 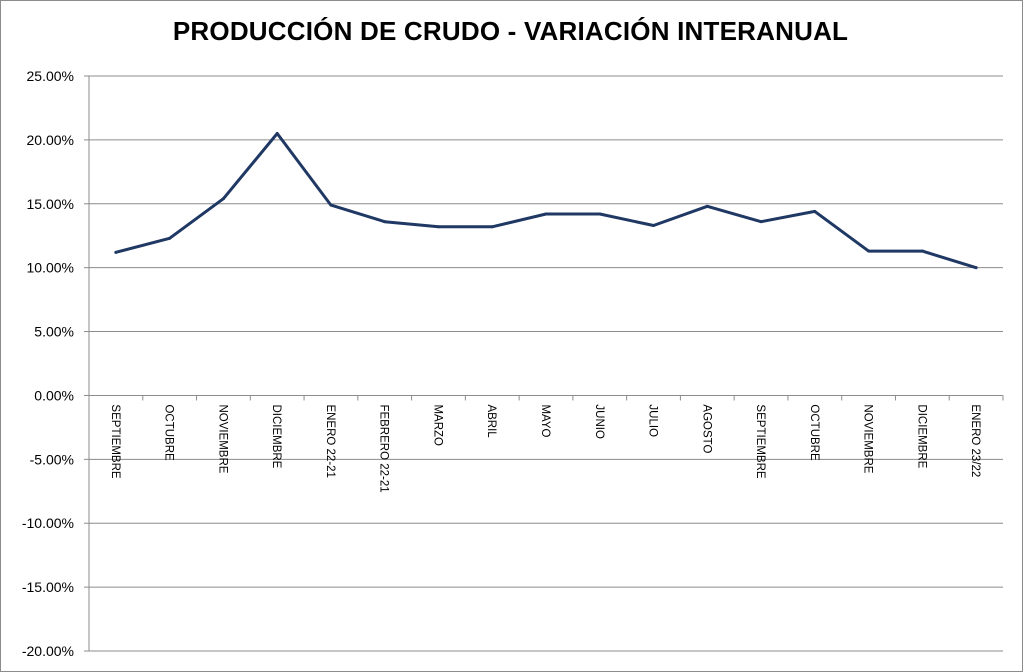 What do you see at coordinates (48, 651) in the screenshot?
I see `y-tick-label: -20.00%` at bounding box center [48, 651].